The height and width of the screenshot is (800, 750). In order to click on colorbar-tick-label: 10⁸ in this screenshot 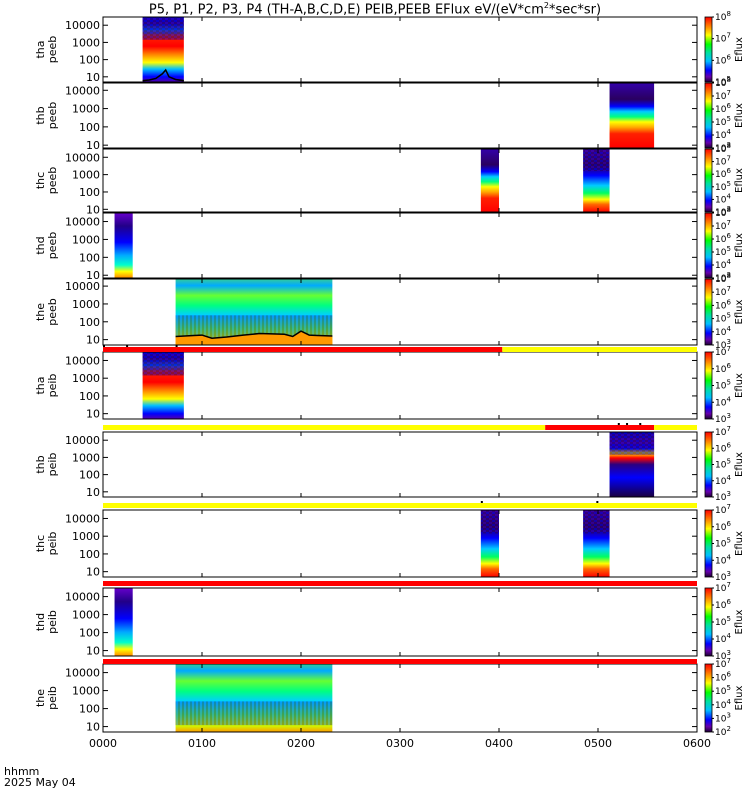, I will do `click(723, 16)`.